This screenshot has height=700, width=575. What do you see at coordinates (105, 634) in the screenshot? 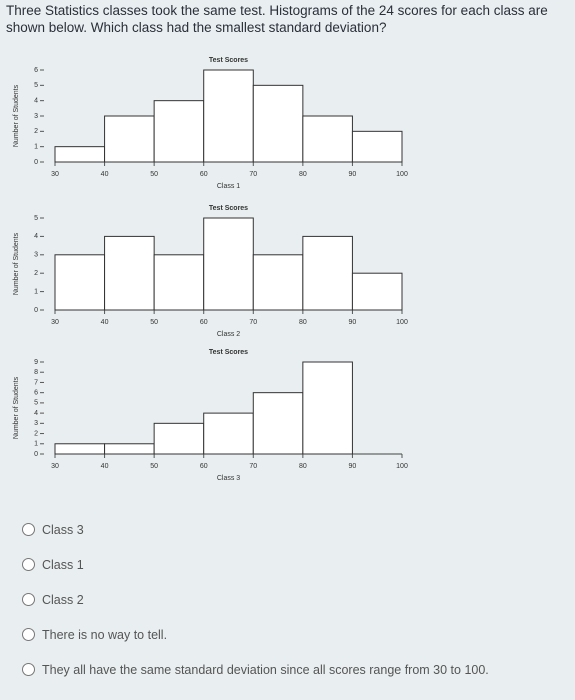
I see `option-text: There is no way to tell.` at bounding box center [105, 634].